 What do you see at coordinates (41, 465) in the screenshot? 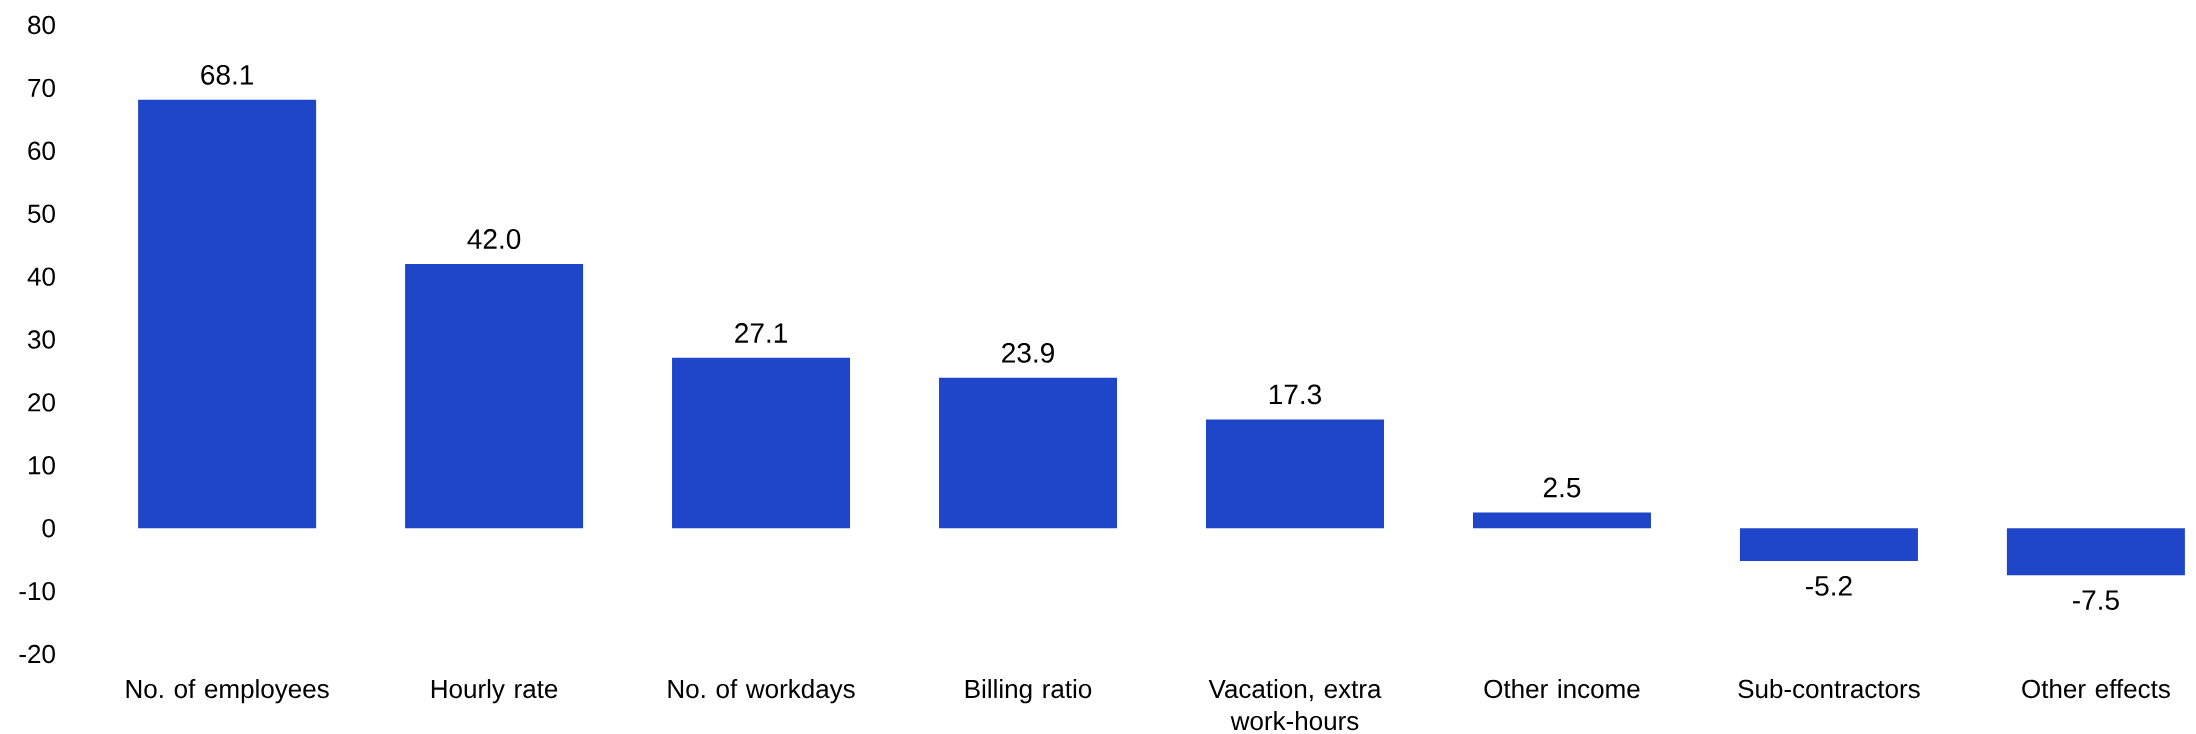
I see `y-tick-label: 10` at bounding box center [41, 465].